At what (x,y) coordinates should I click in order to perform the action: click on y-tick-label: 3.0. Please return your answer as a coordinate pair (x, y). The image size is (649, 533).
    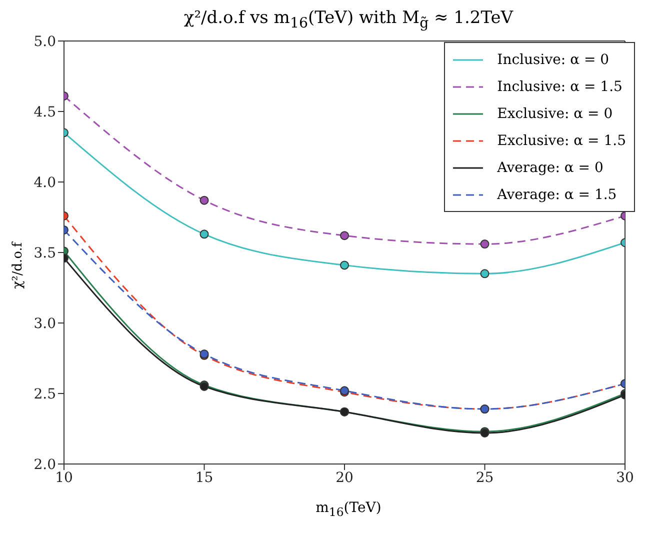
    Looking at the image, I should click on (45, 324).